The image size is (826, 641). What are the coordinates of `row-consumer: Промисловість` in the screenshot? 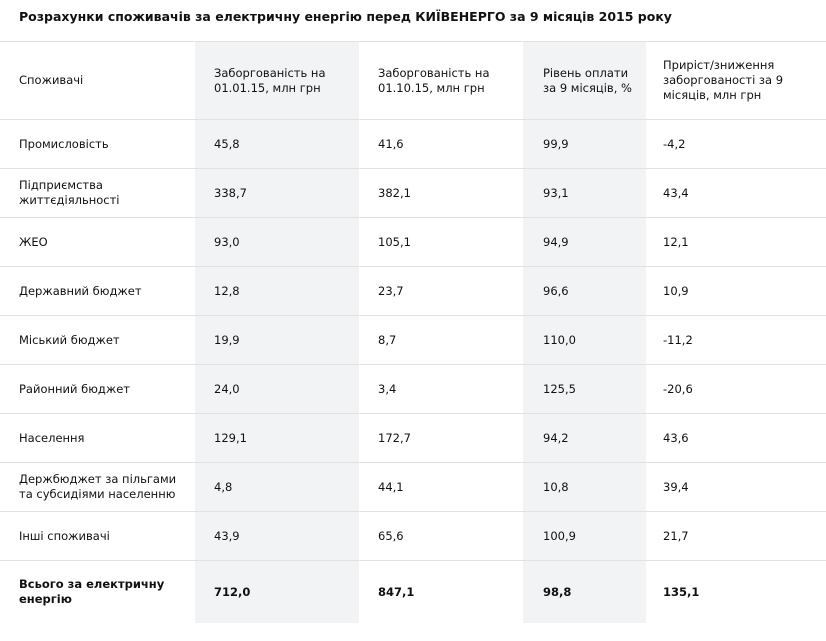 It's located at (97, 144).